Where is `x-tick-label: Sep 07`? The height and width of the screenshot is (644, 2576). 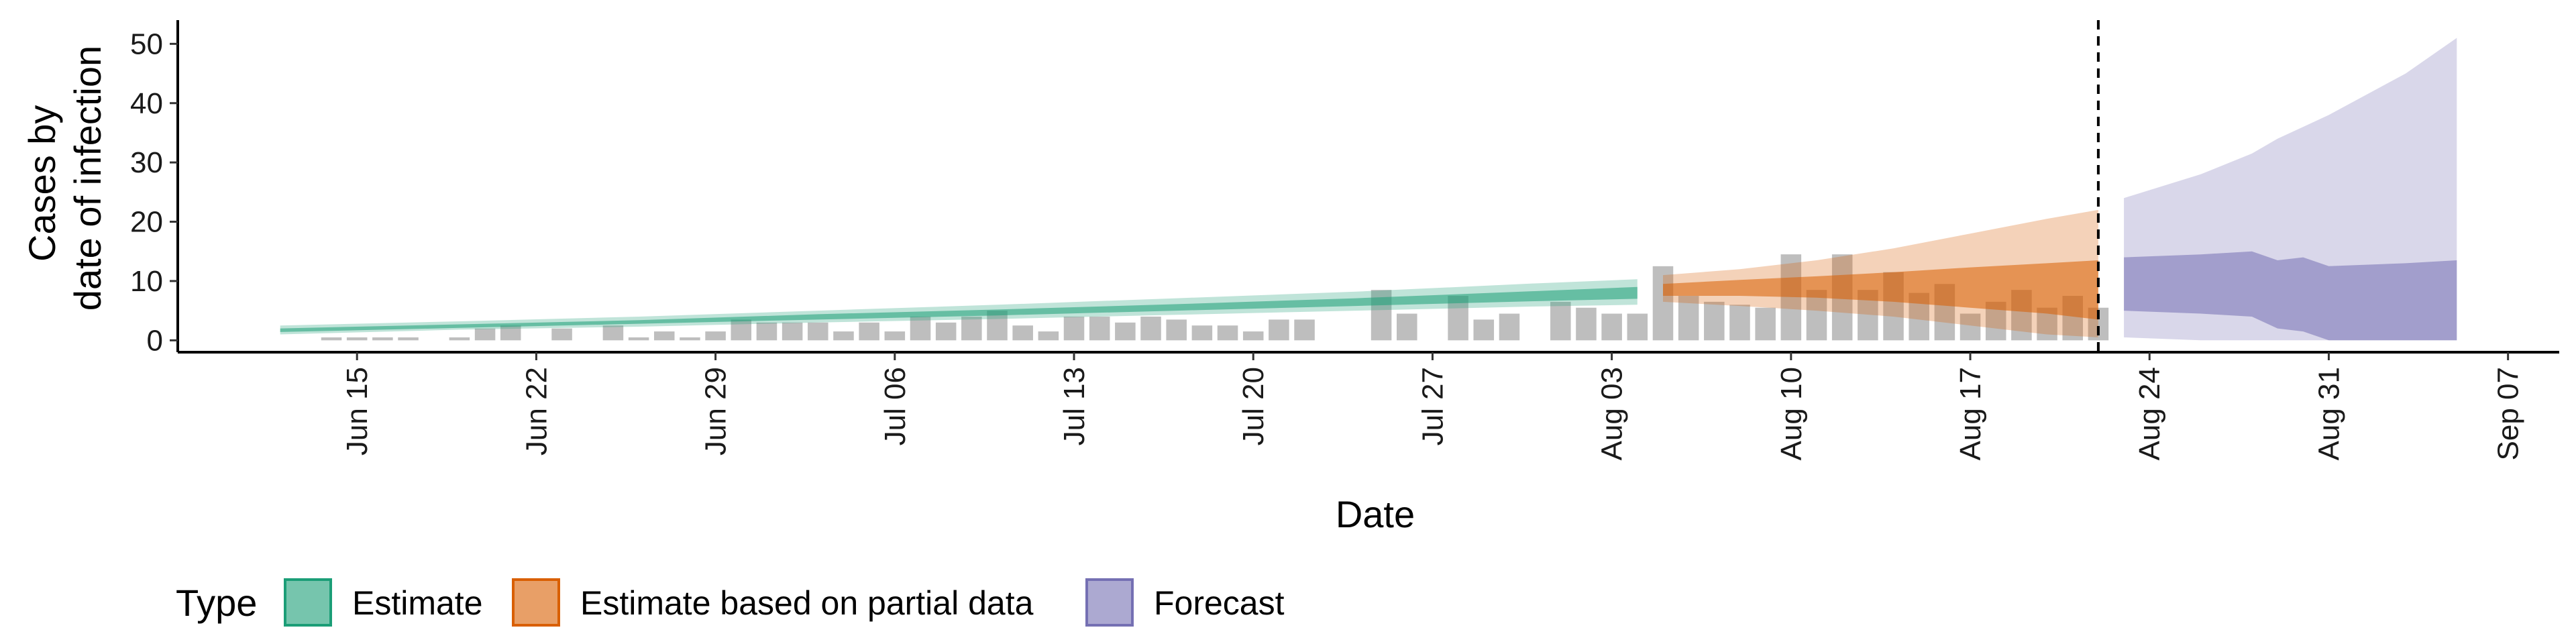 x-tick-label: Sep 07 is located at coordinates (2508, 413).